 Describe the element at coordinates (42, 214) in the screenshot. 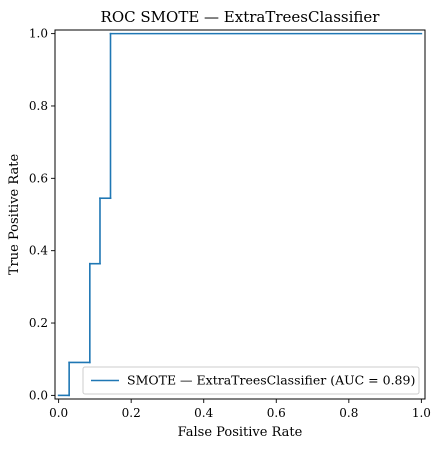

I see `y-axis-ticks: 0.0 0.2 0.4 0.6 0.8 1.0` at that location.